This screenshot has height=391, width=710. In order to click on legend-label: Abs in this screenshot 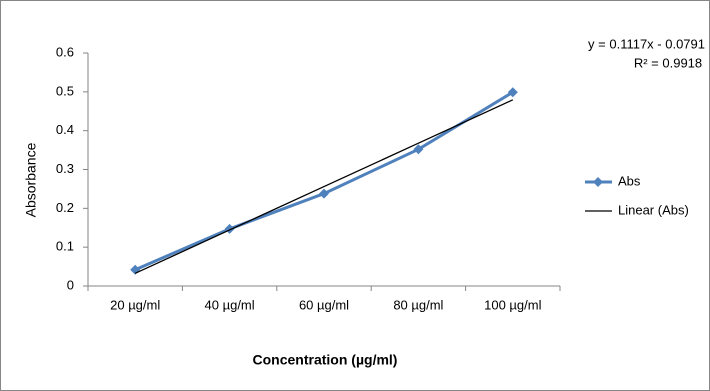, I will do `click(629, 180)`.